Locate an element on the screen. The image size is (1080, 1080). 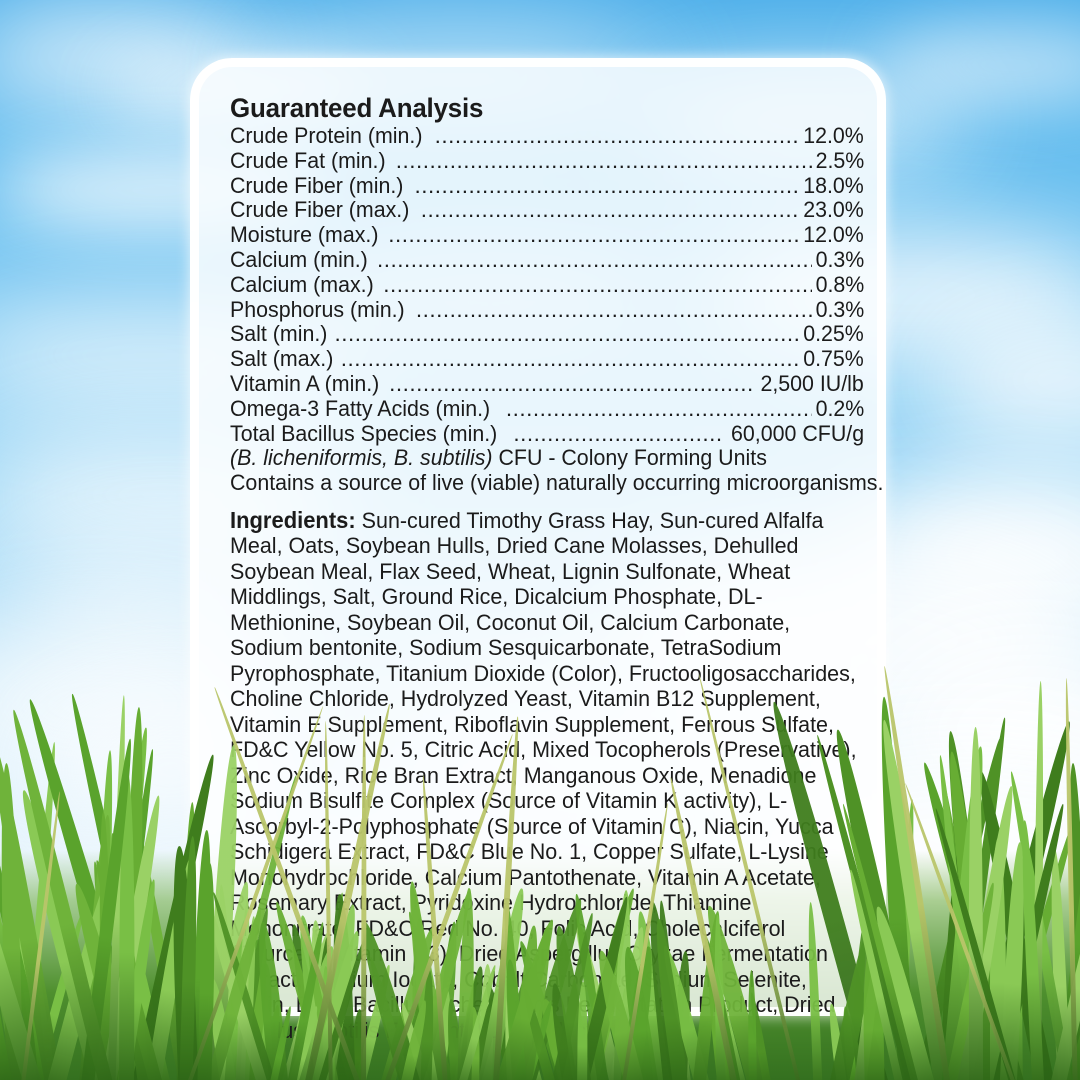
species-note-italic: (B. licheniformis, B. subtilis) is located at coordinates (361, 458).